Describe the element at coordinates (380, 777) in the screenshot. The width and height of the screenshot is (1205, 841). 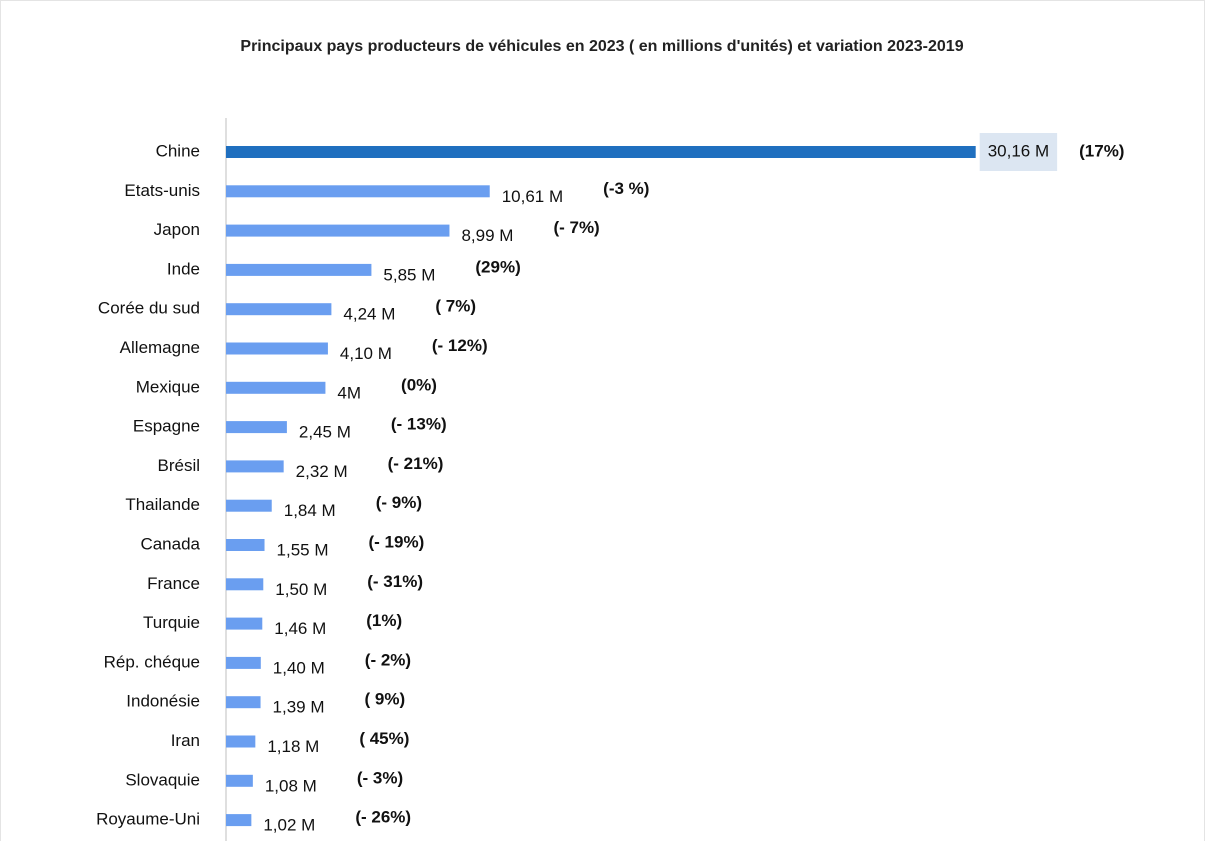
I see `variation-label: (- 3%)` at that location.